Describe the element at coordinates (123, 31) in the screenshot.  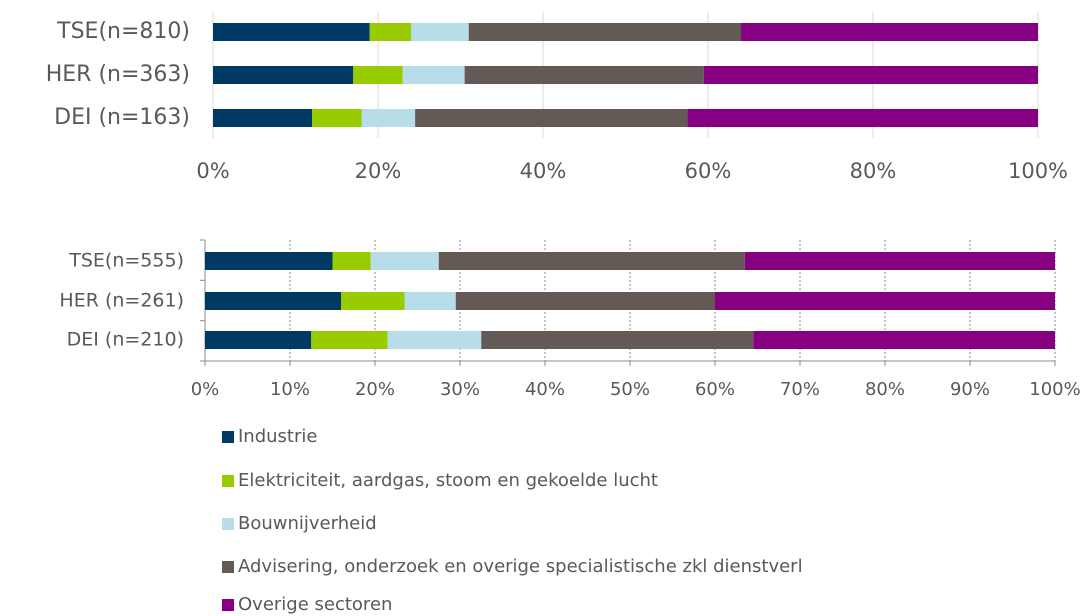
I see `y-tick-label: TSE(n=810)` at that location.